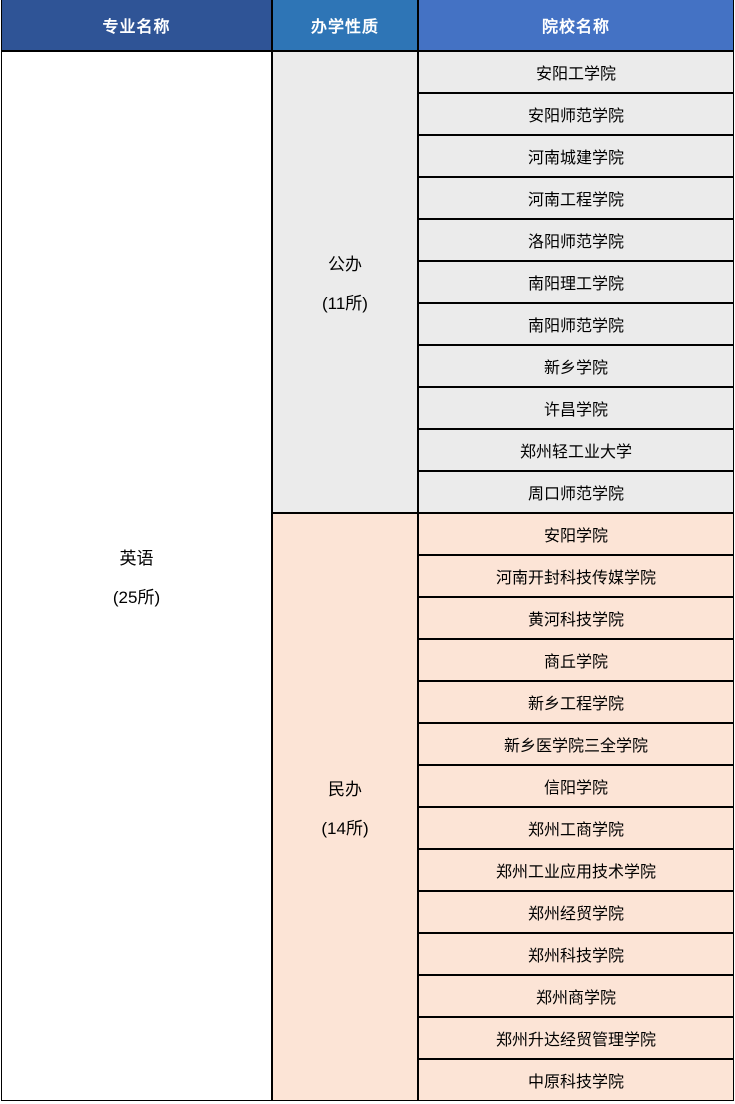  What do you see at coordinates (345, 303) in the screenshot?
I see `section-public-count: (11所)` at bounding box center [345, 303].